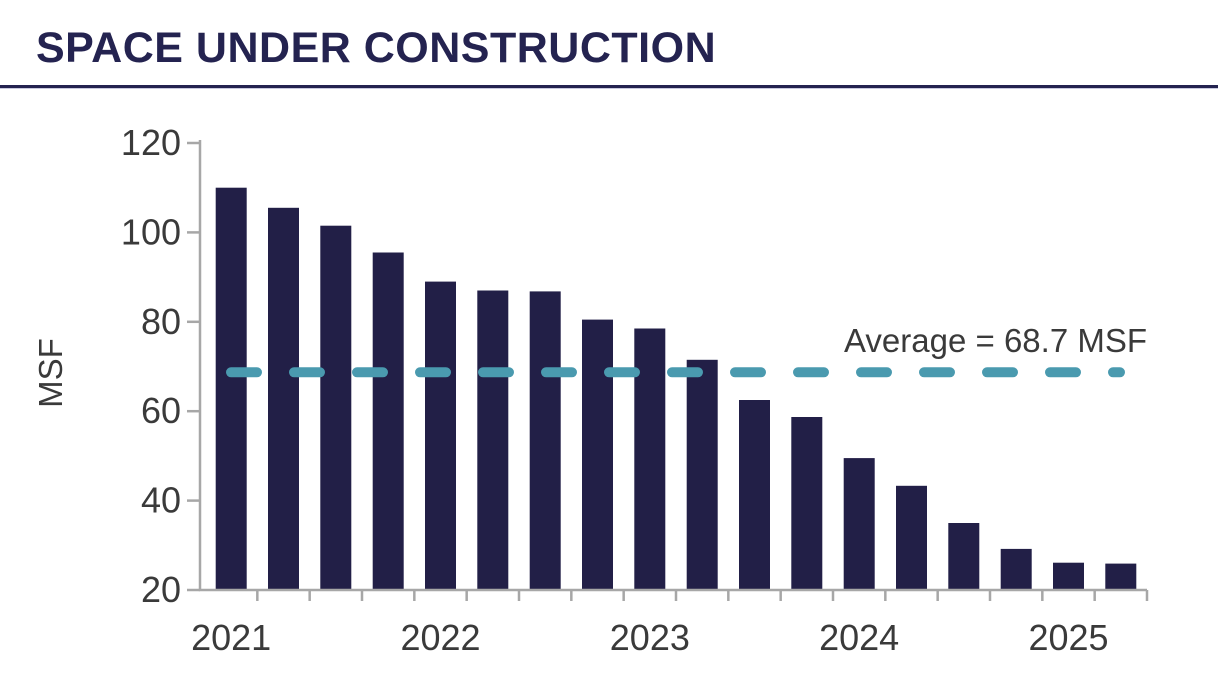  Describe the element at coordinates (50, 373) in the screenshot. I see `y-axis-title: MSF` at that location.